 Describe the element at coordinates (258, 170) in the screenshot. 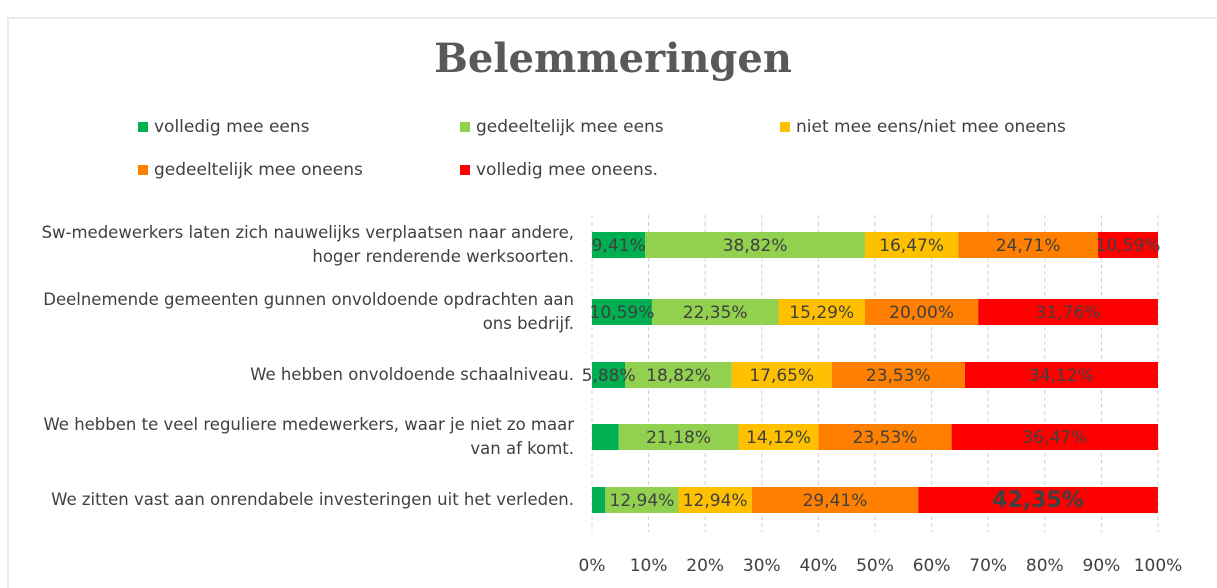

I see `legend-label: gedeeltelijk mee oneens` at that location.